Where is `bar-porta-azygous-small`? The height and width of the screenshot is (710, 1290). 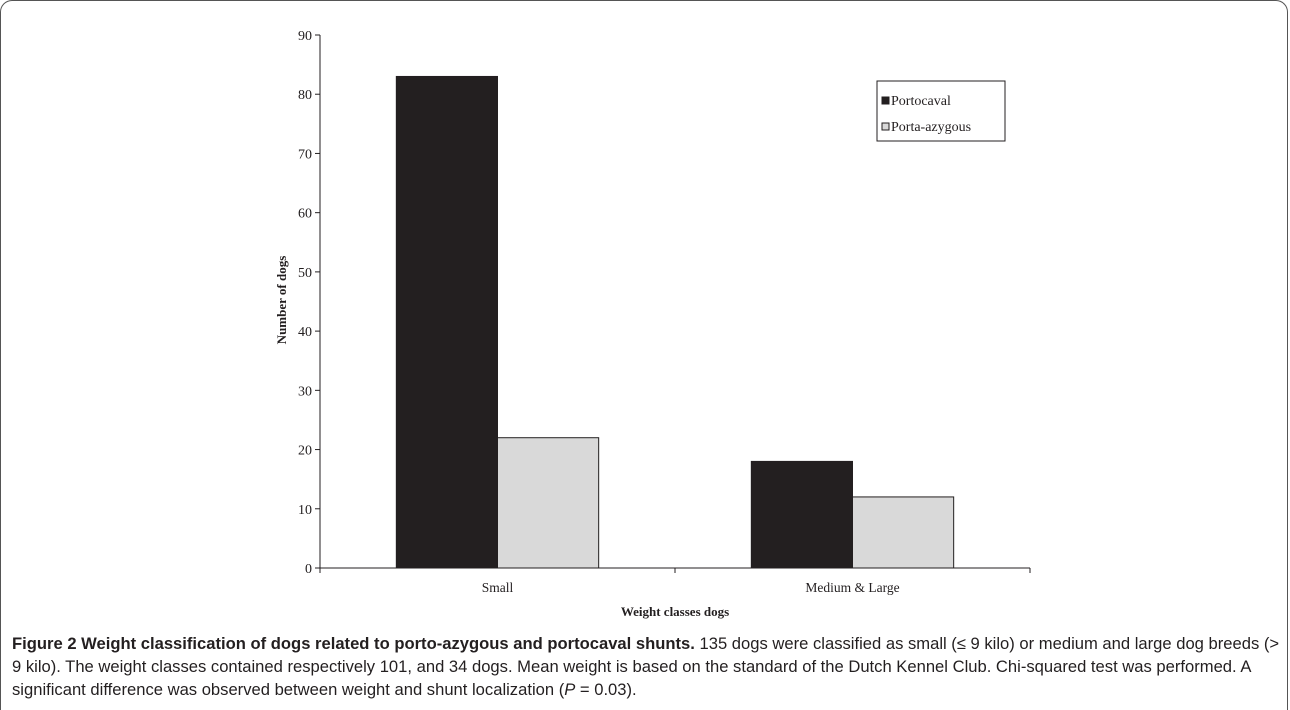
bar-porta-azygous-small is located at coordinates (548, 503).